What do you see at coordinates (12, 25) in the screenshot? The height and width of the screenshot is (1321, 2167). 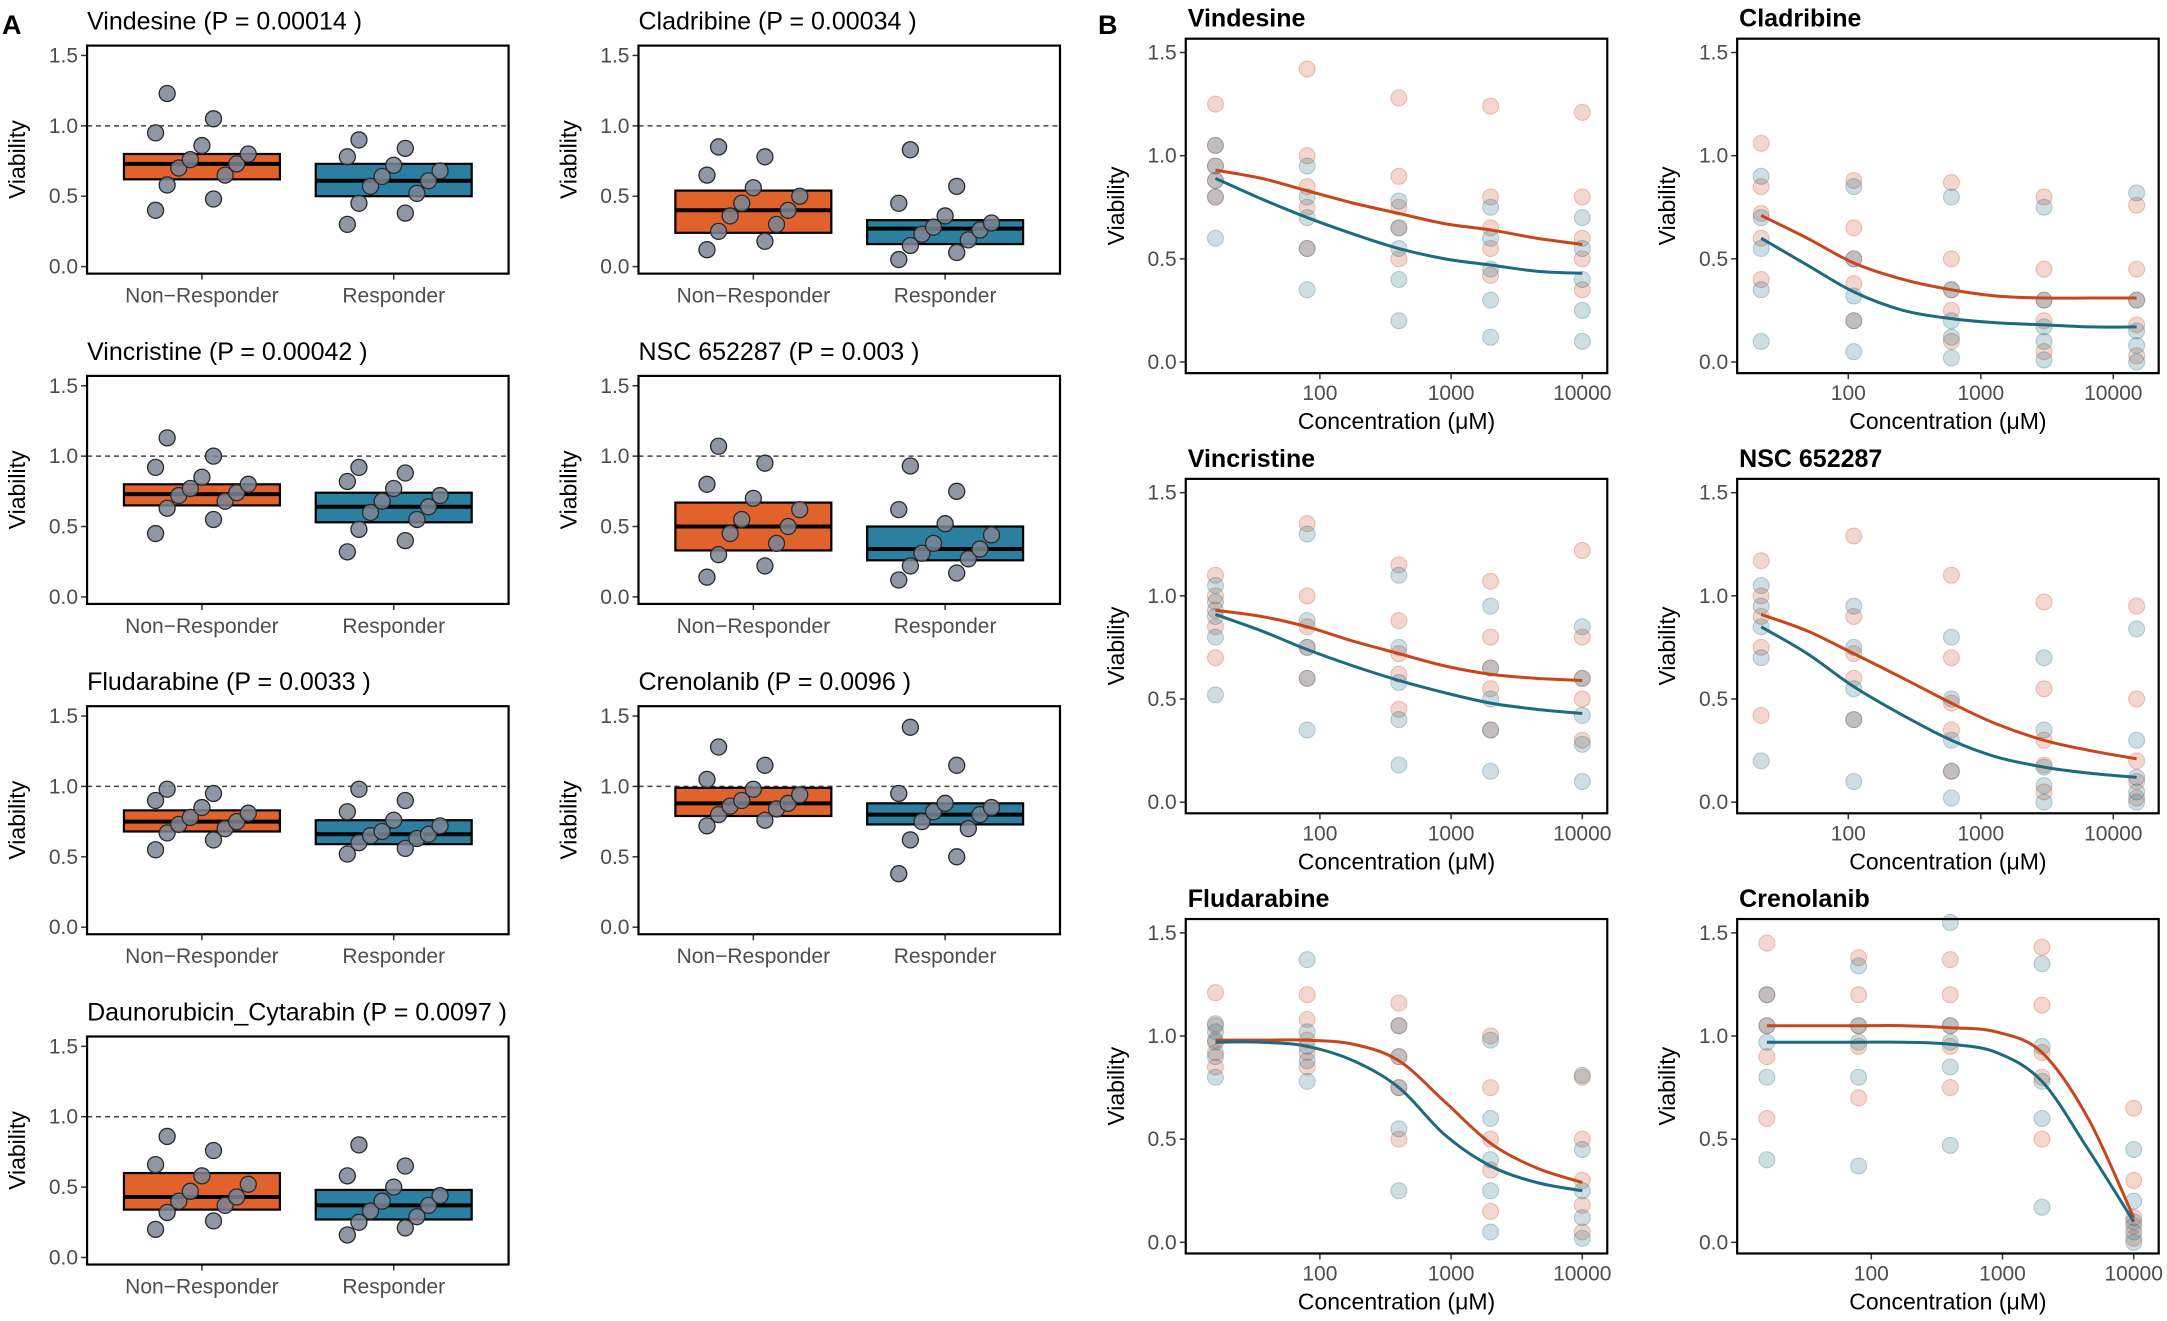 I see `panel-label: A` at bounding box center [12, 25].